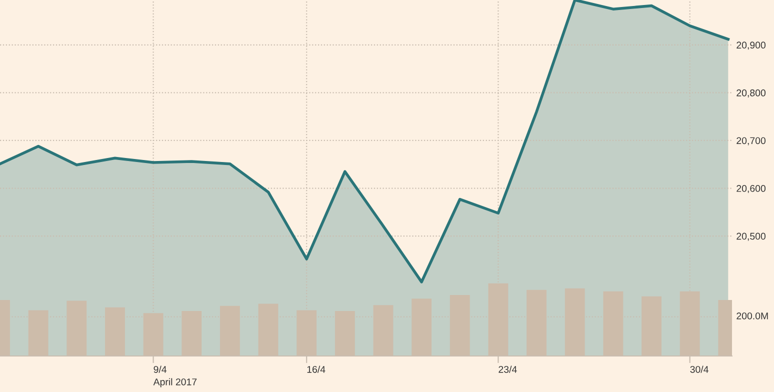 This screenshot has height=392, width=774. I want to click on x-tick-label: 30/4, so click(699, 369).